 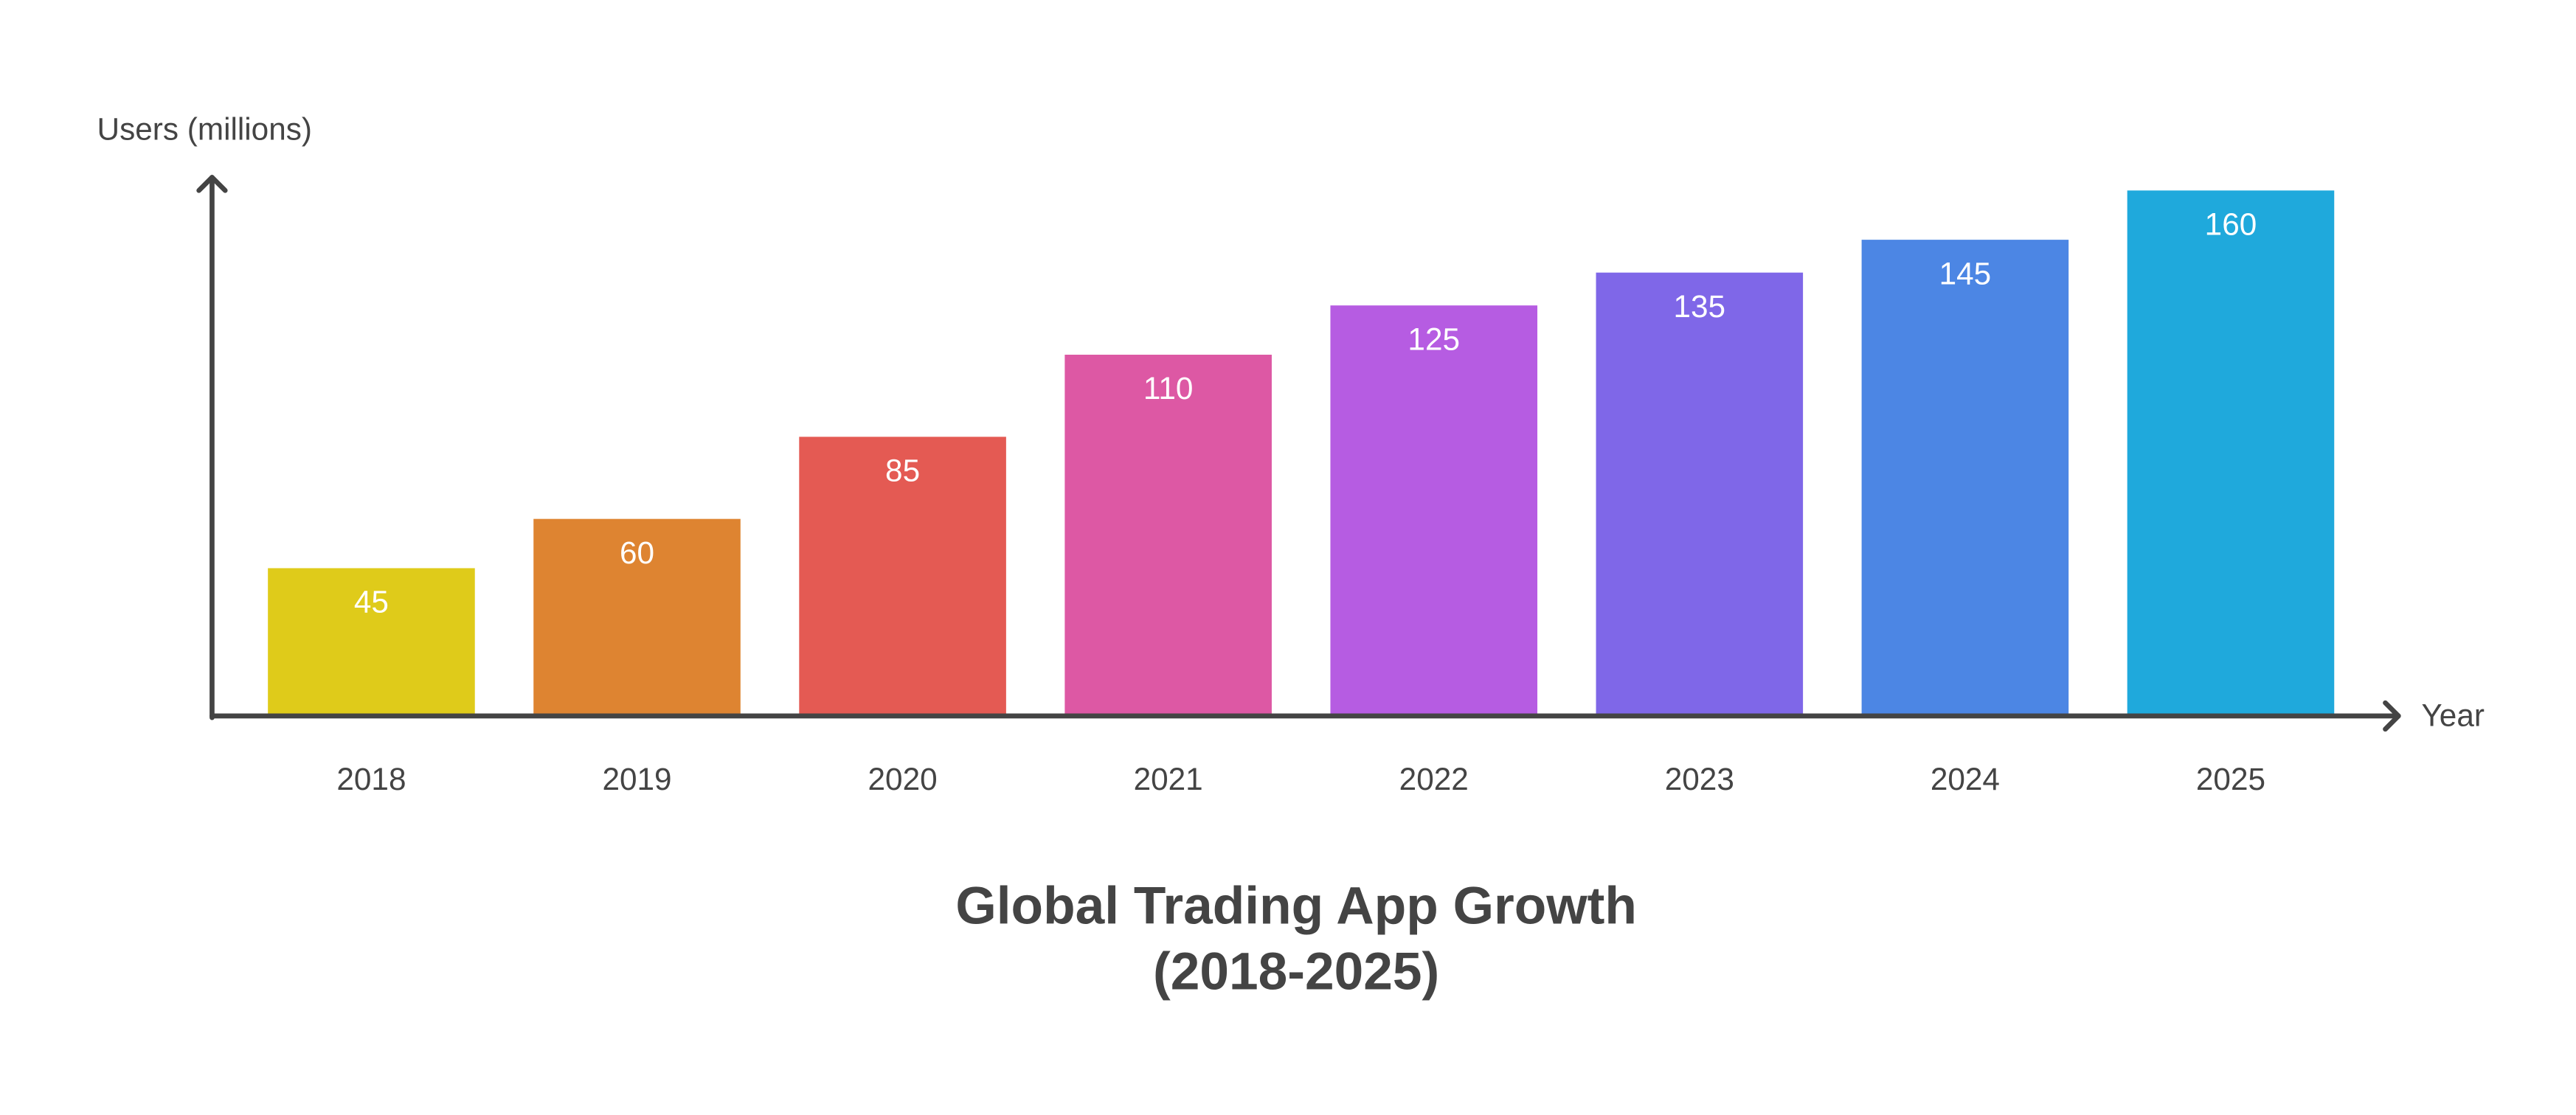 I want to click on x-tick-label: 2018, so click(x=371, y=779).